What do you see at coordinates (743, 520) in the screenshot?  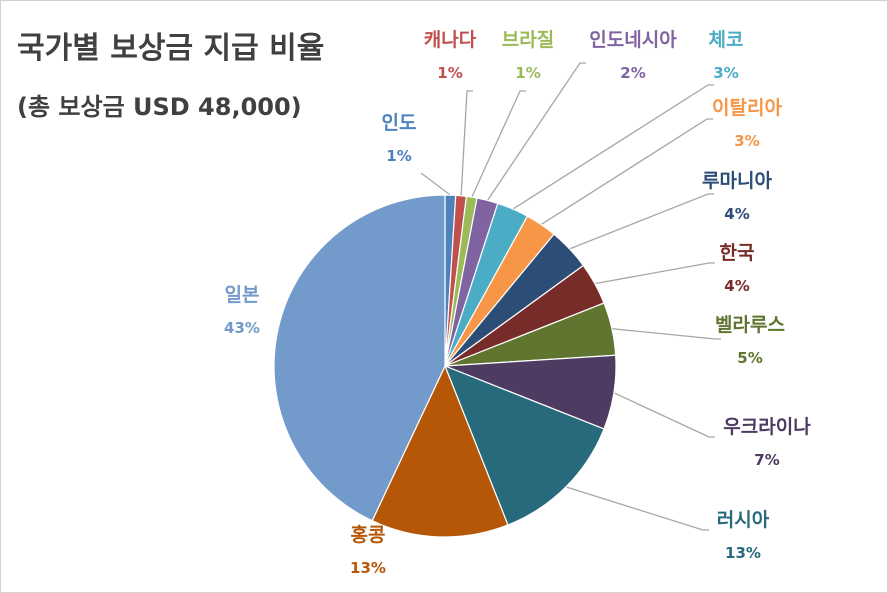 I see `slice-label-name: 러시아` at bounding box center [743, 520].